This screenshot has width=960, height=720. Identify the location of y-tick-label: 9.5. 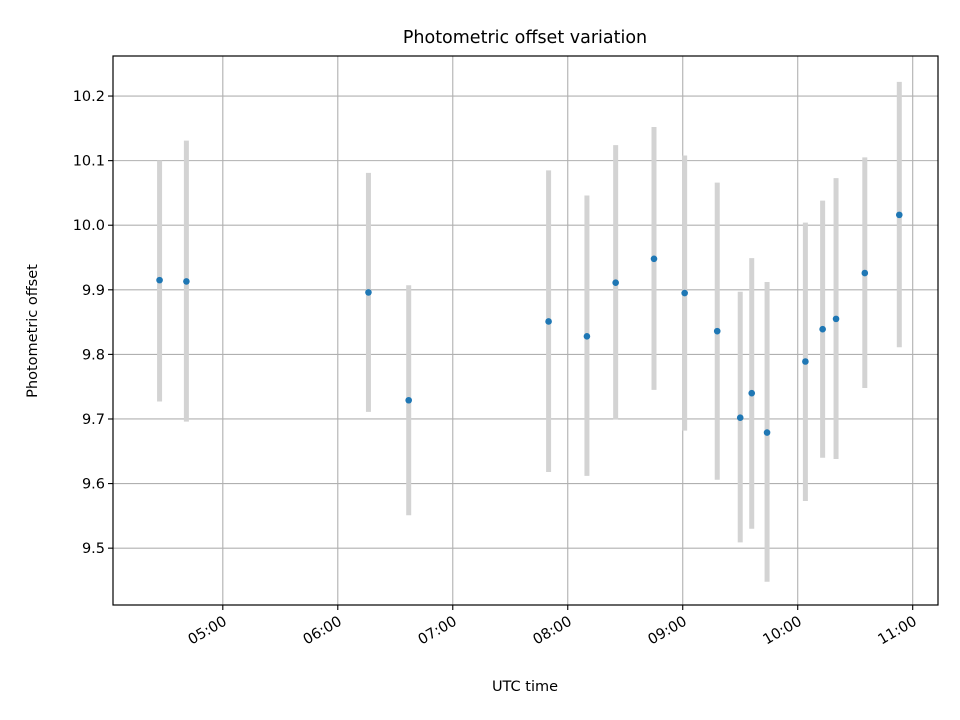
(93, 549).